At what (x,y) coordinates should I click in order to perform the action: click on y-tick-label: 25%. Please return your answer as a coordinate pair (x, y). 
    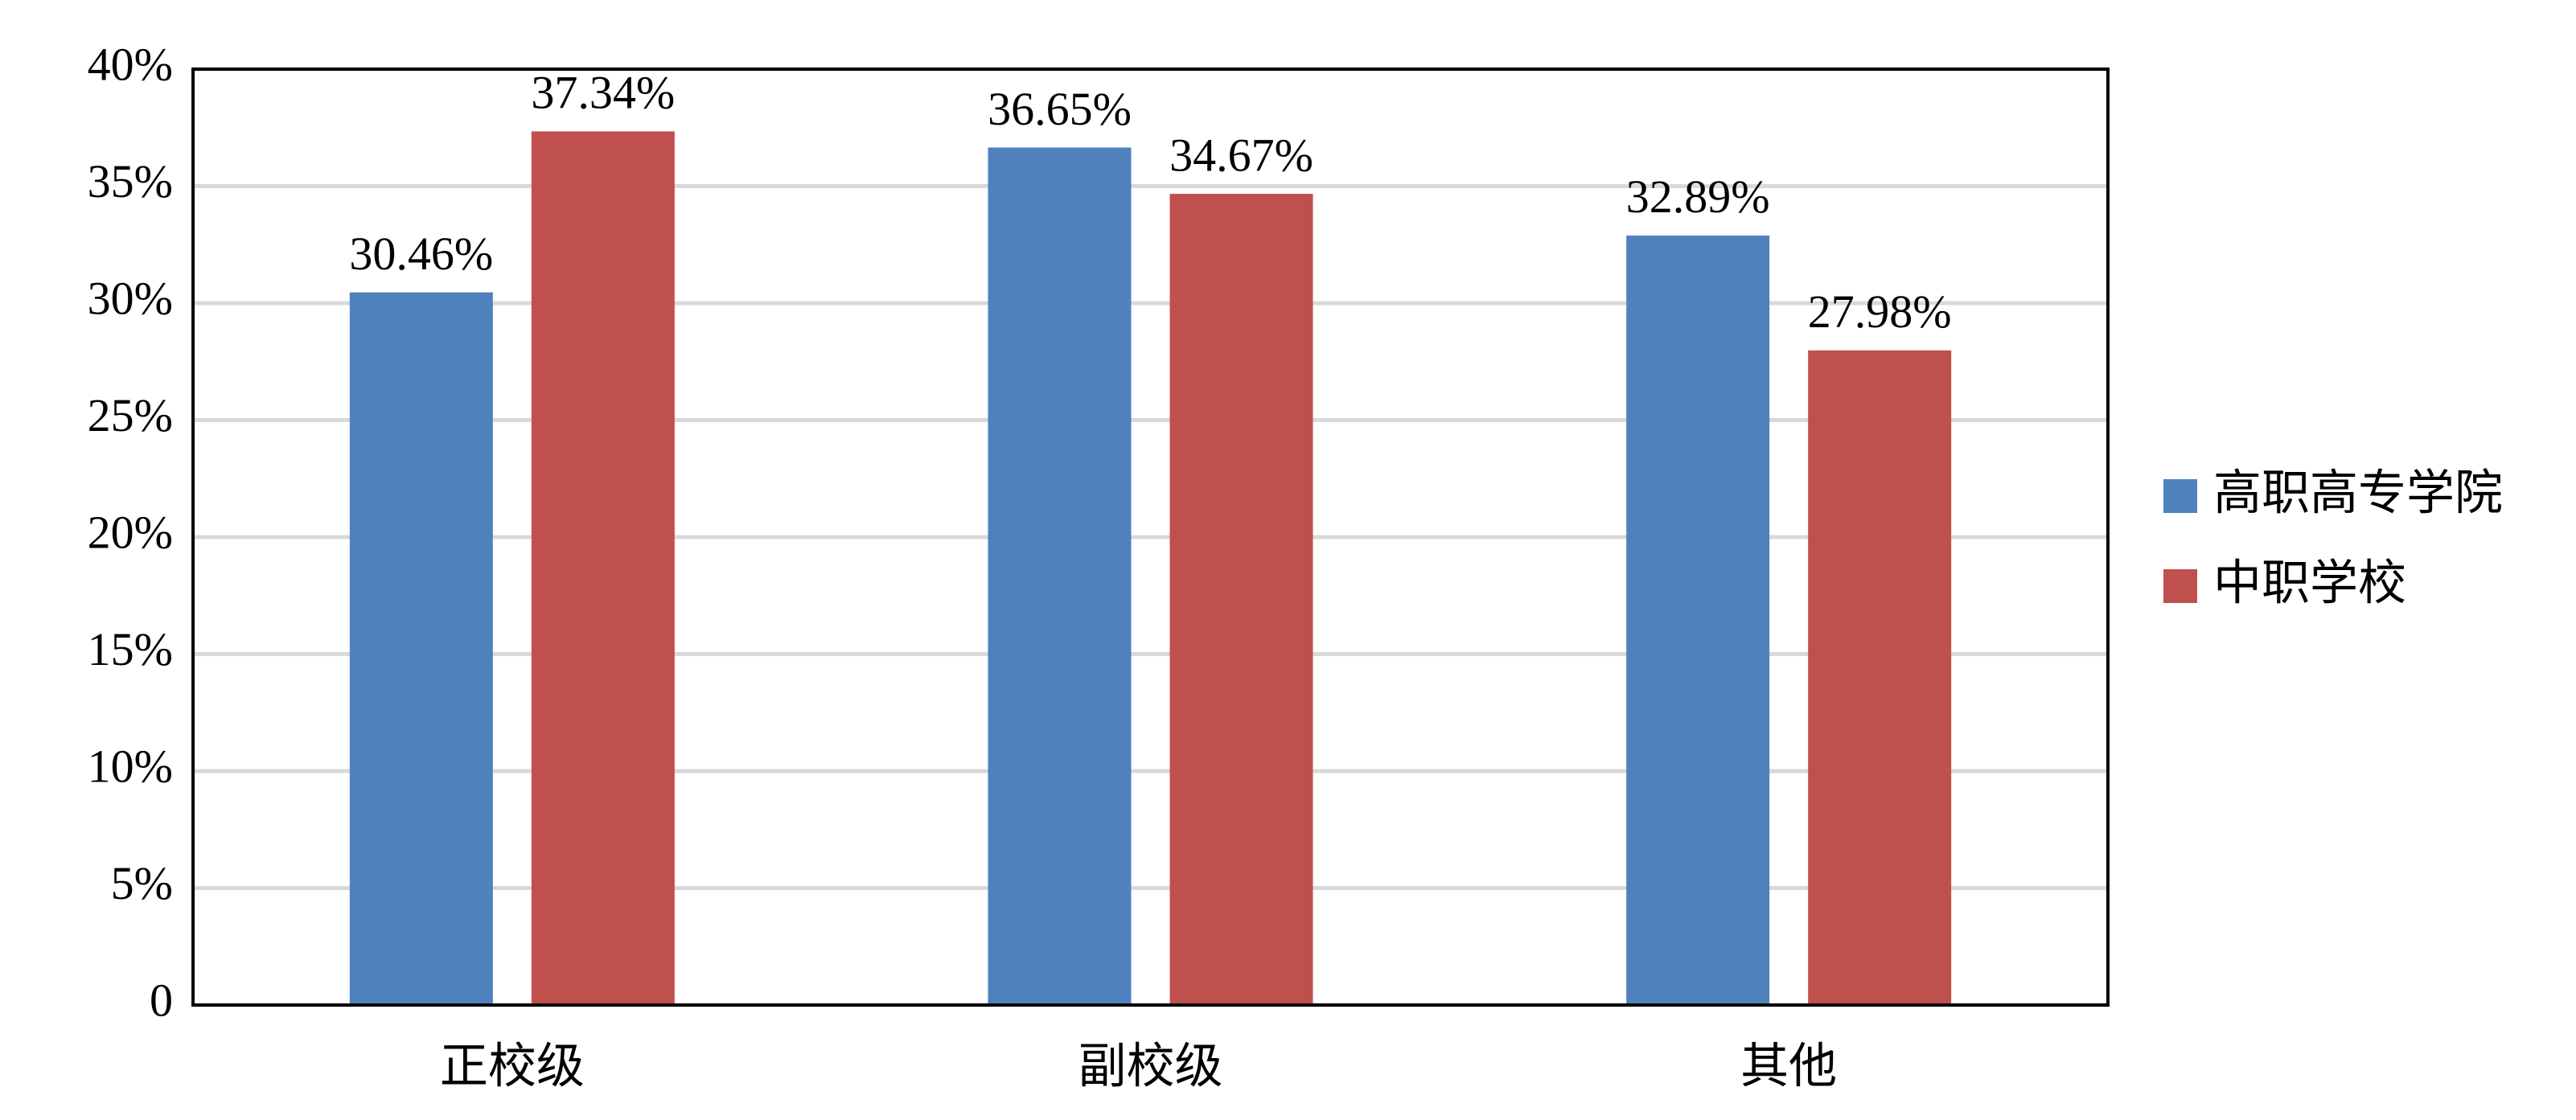
    Looking at the image, I should click on (130, 415).